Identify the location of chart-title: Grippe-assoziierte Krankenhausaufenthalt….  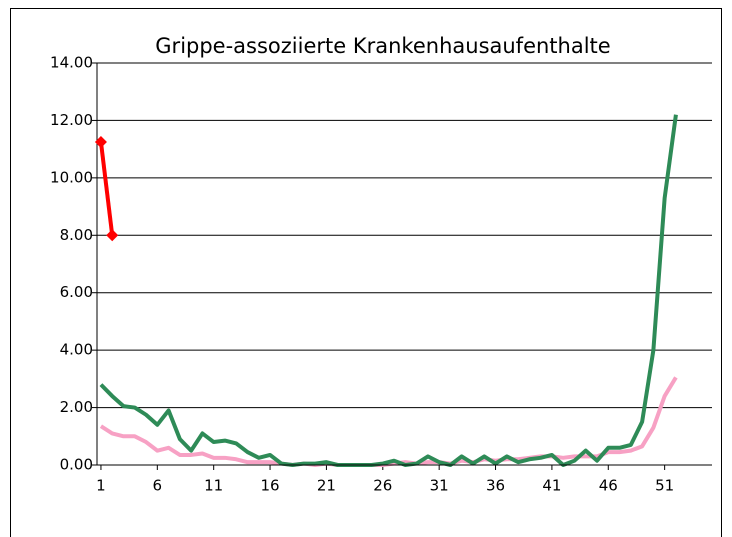
(382, 46).